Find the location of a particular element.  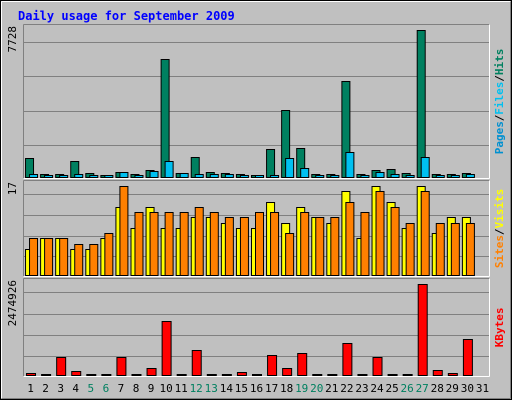

day-label-30: 30 is located at coordinates (467, 388).